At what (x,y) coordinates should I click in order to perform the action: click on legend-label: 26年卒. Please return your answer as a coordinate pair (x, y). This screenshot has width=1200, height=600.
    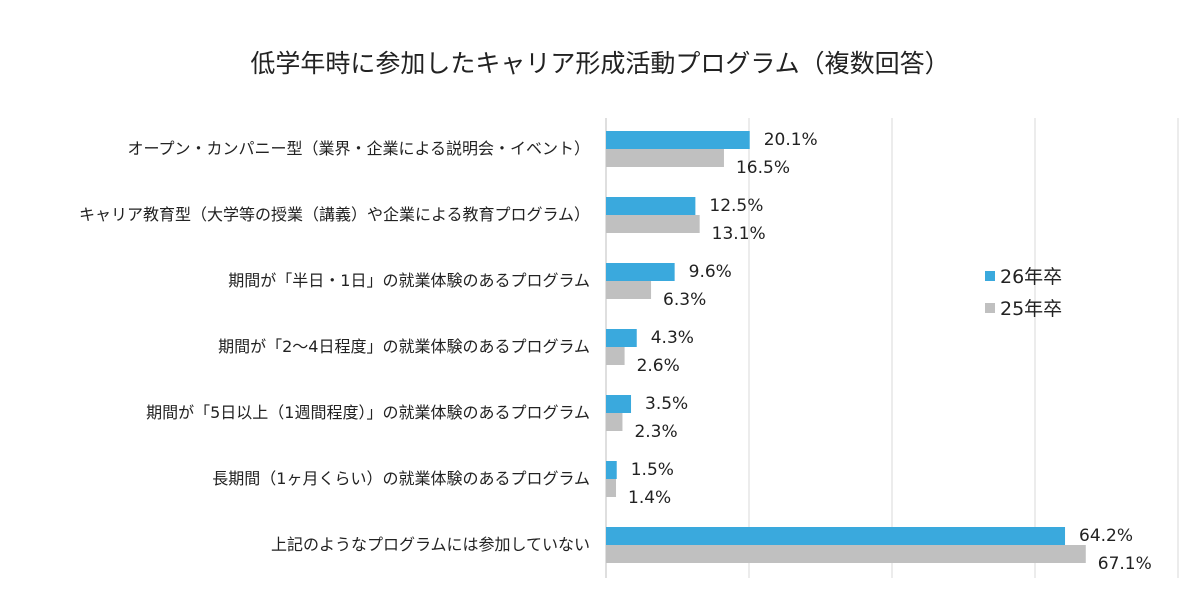
    Looking at the image, I should click on (1031, 277).